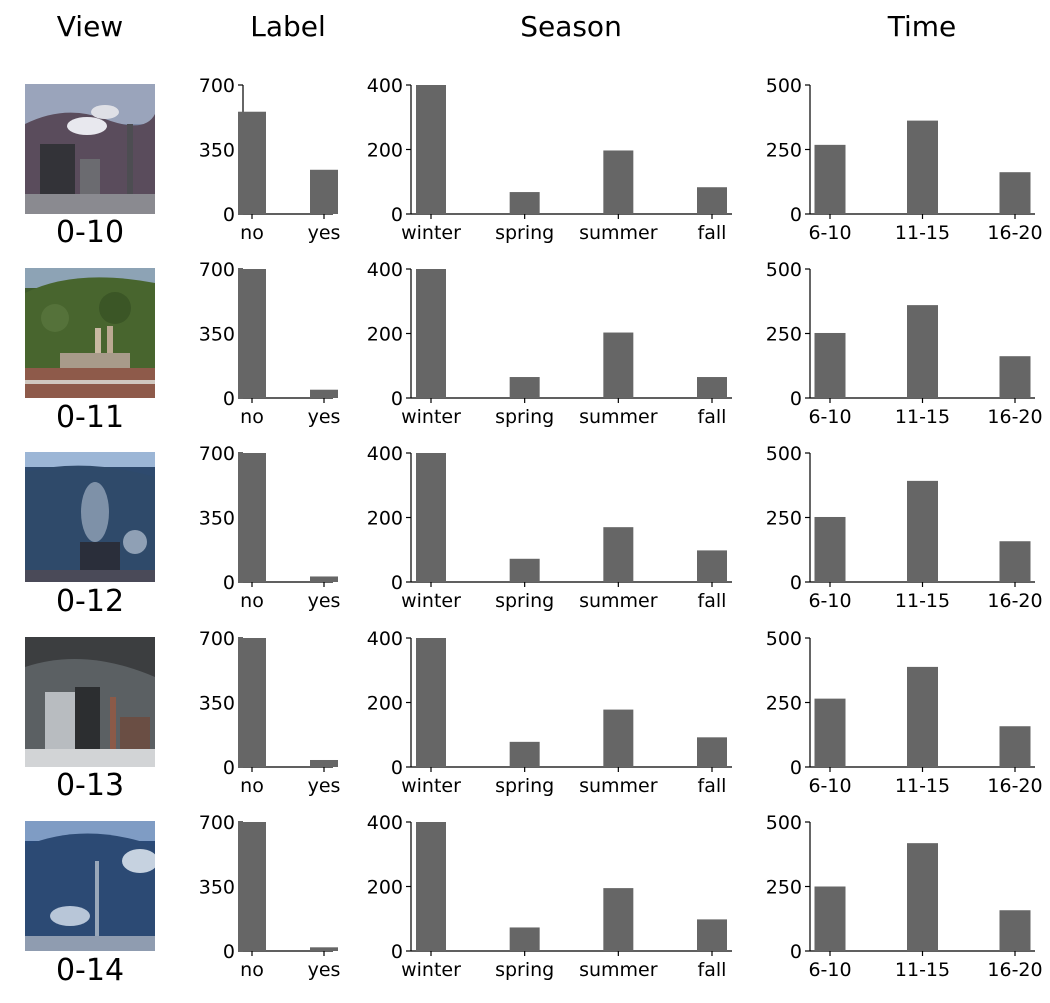  Describe the element at coordinates (922, 786) in the screenshot. I see `row-3-time-xtick-label-11-15: 11-15` at that location.